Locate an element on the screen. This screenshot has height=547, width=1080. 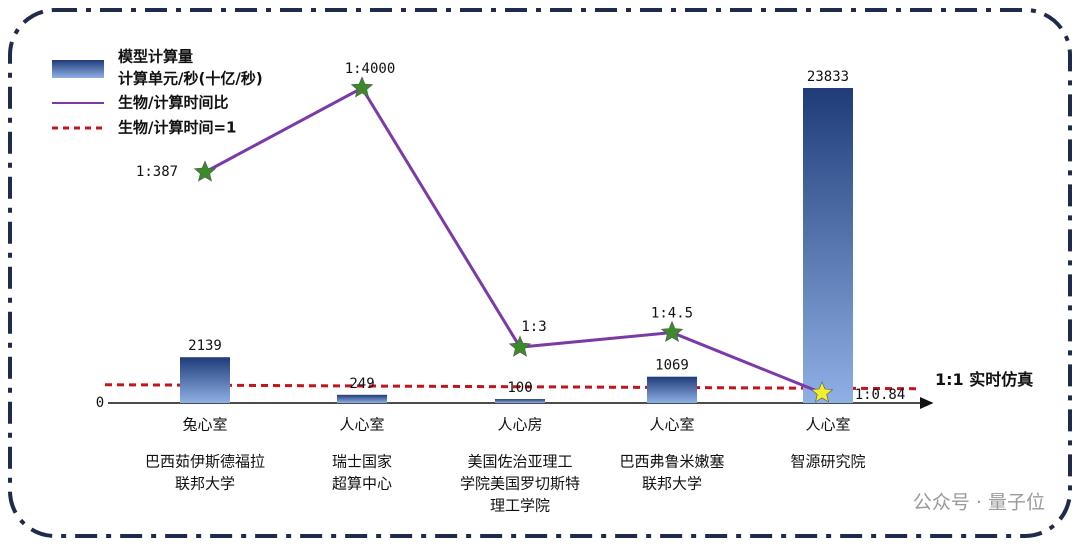
ratio-label: 1:3 is located at coordinates (533, 327).